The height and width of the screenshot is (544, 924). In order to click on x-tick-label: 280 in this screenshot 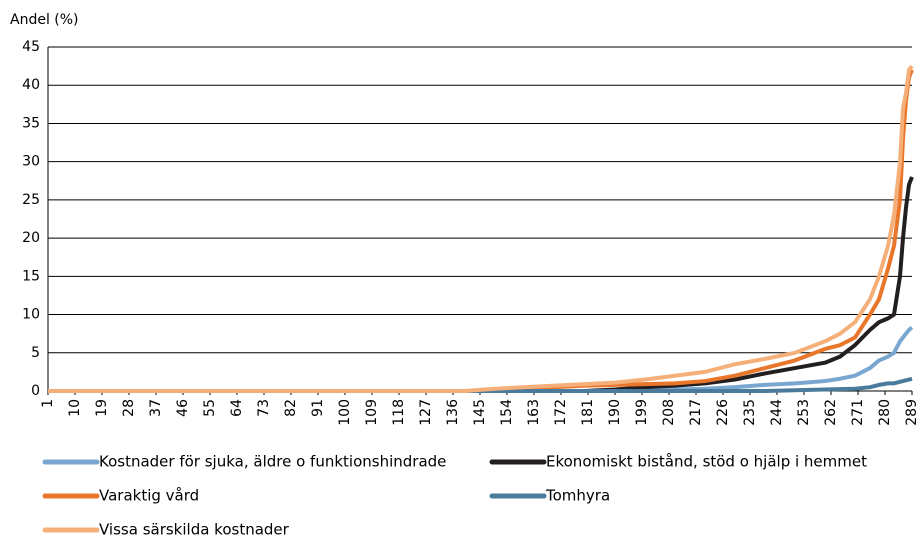, I will do `click(885, 412)`.